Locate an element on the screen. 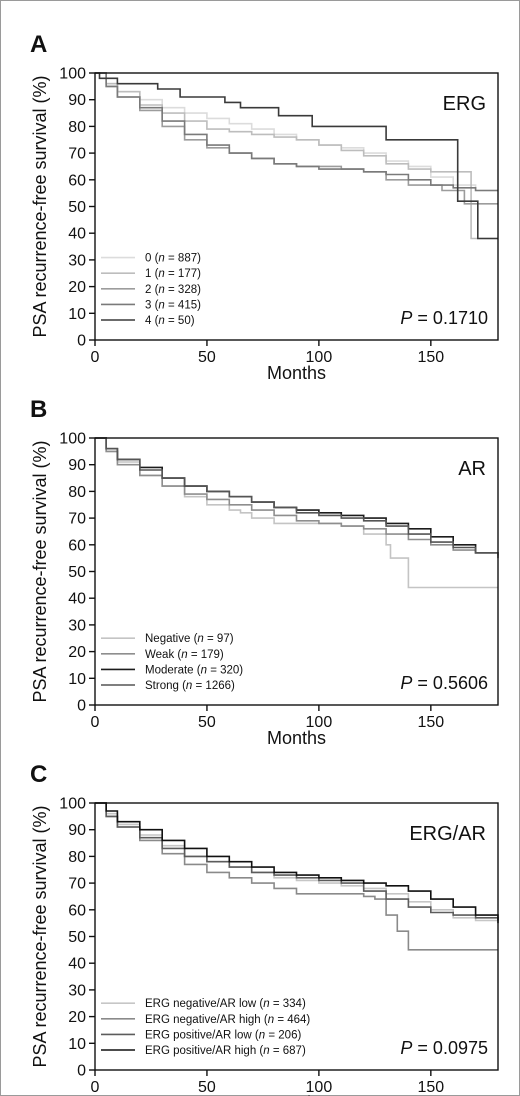  panel-letter: C is located at coordinates (38, 774).